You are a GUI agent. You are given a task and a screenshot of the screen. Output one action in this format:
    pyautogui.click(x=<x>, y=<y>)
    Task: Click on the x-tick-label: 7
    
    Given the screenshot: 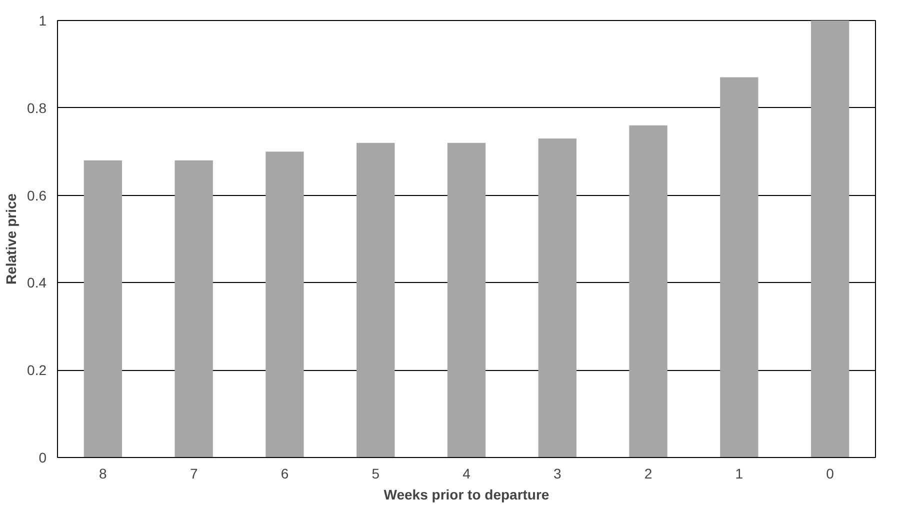 What is the action you would take?
    pyautogui.click(x=194, y=474)
    